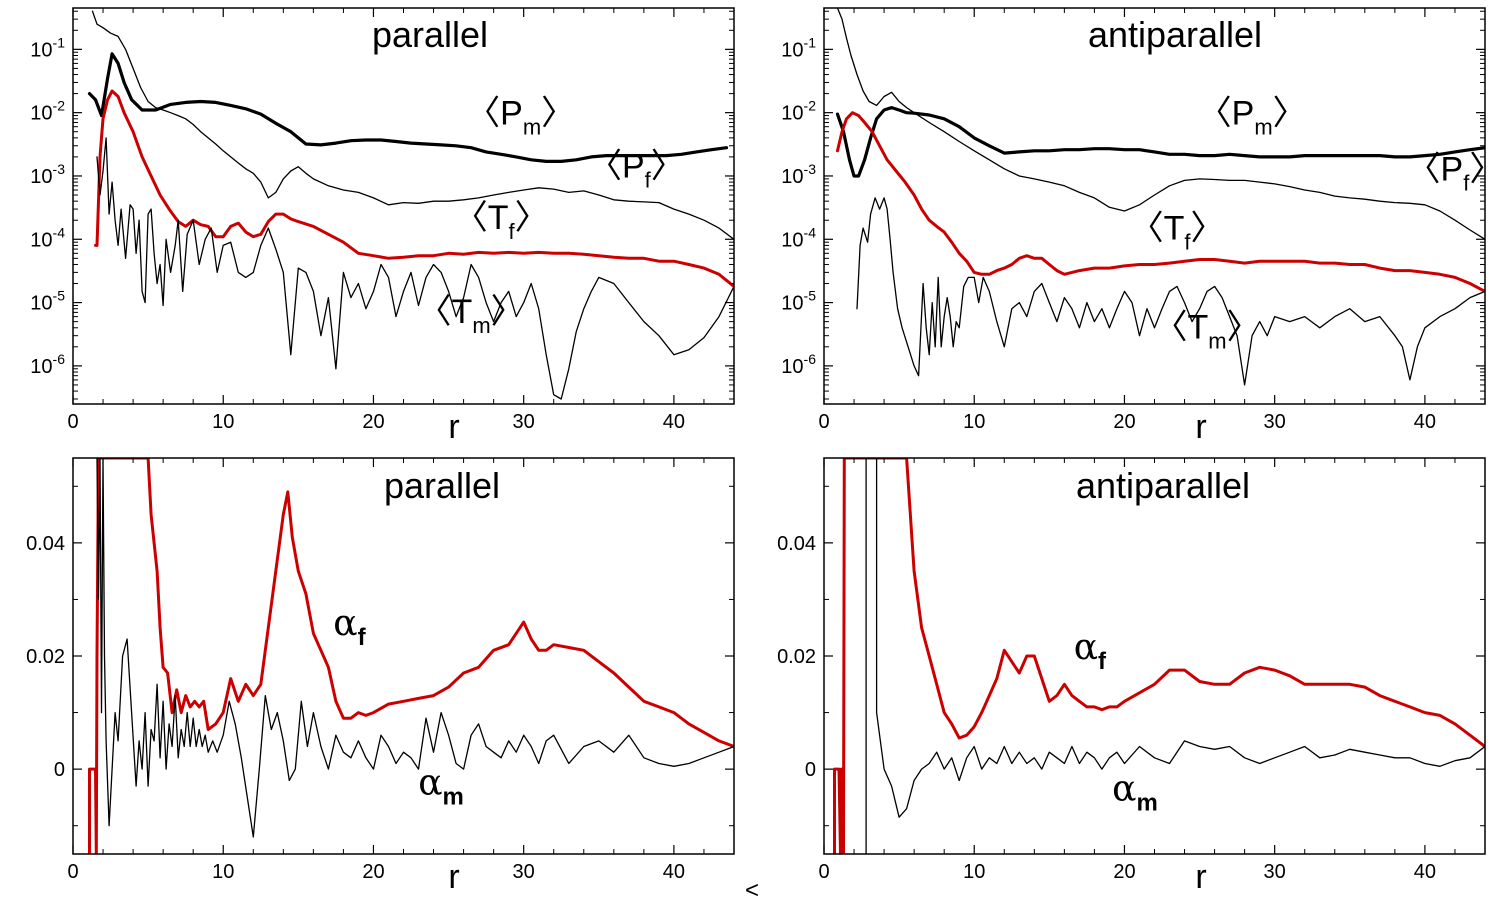  What do you see at coordinates (59, 42) in the screenshot?
I see `y-tick-exponent: -1` at bounding box center [59, 42].